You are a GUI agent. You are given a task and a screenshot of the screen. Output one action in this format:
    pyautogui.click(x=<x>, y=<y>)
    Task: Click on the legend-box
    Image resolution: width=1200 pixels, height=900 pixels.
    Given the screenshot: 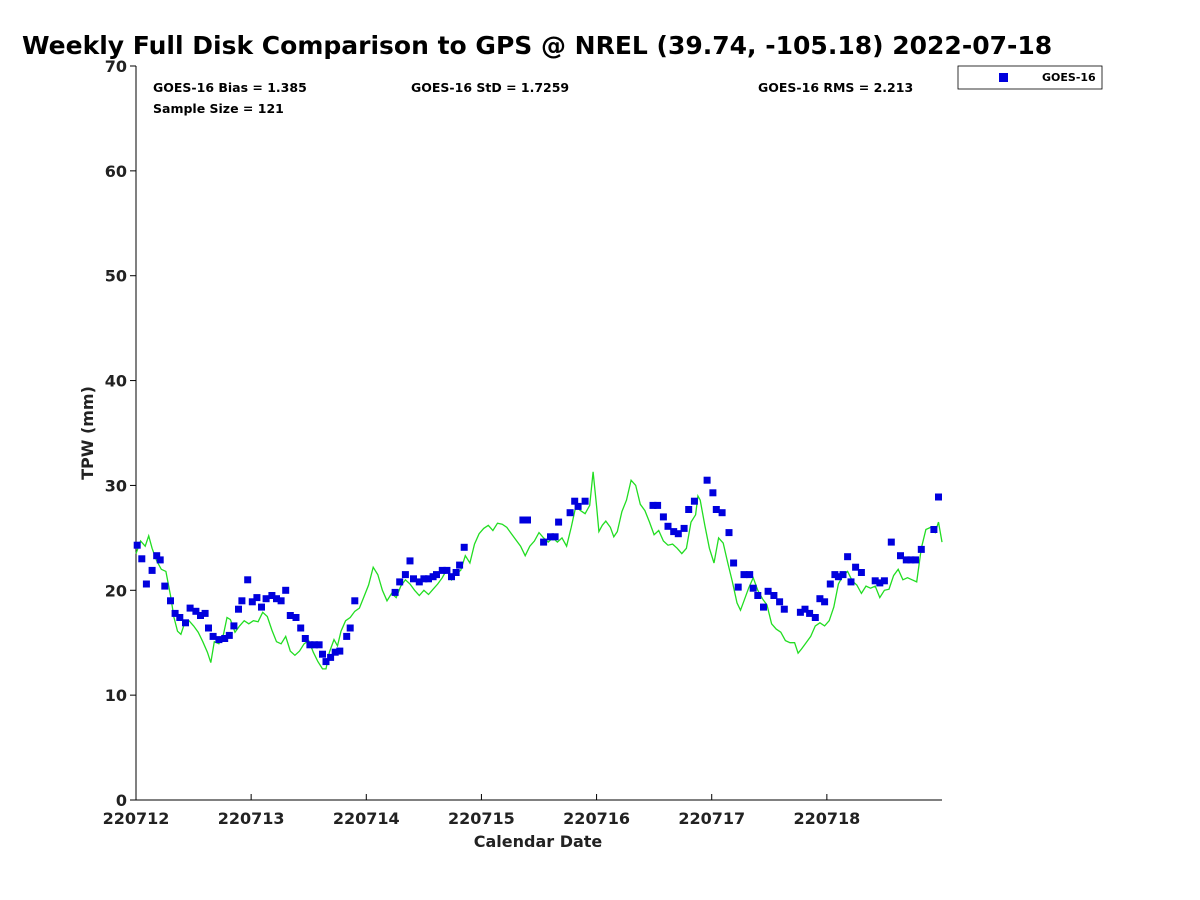 What is the action you would take?
    pyautogui.click(x=1030, y=77)
    